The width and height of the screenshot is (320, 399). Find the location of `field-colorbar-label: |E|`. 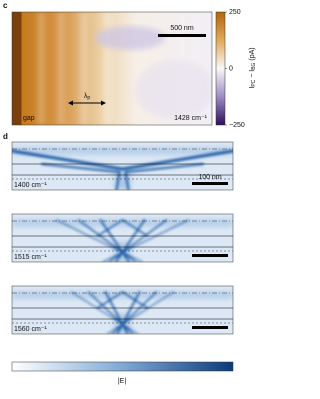

field-colorbar-label: |E| is located at coordinates (122, 381).